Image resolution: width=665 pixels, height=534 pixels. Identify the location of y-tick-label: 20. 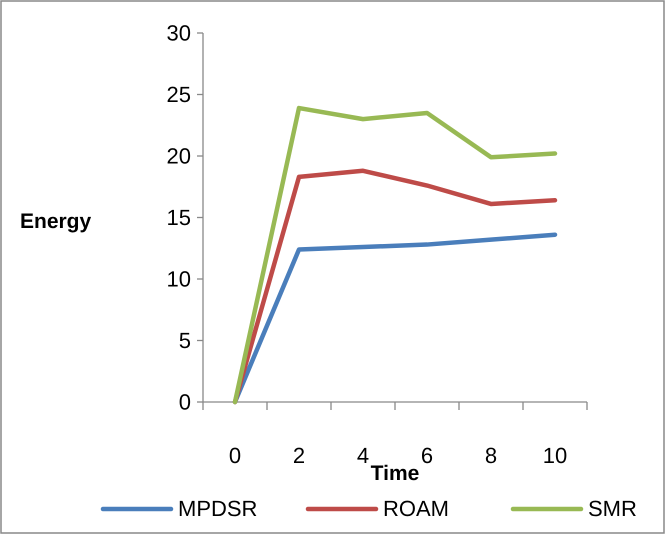
(178, 156).